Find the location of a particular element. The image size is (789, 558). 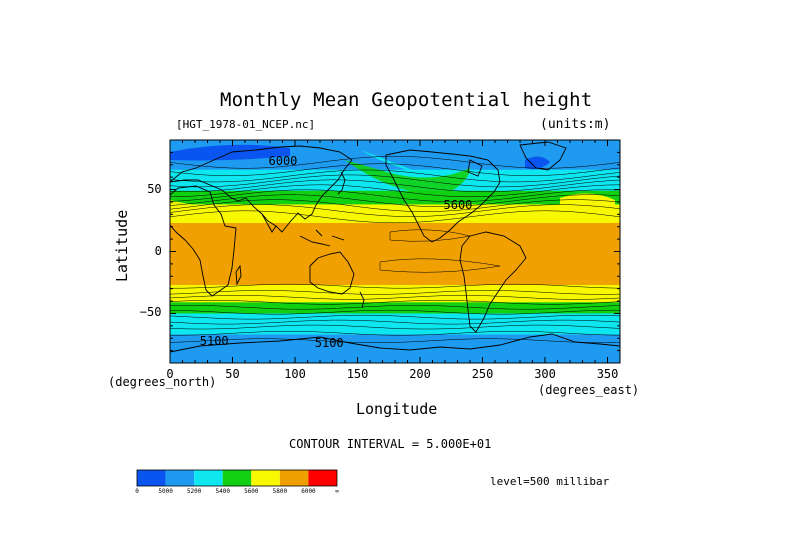

coastline-new-zealand is located at coordinates (362, 300).